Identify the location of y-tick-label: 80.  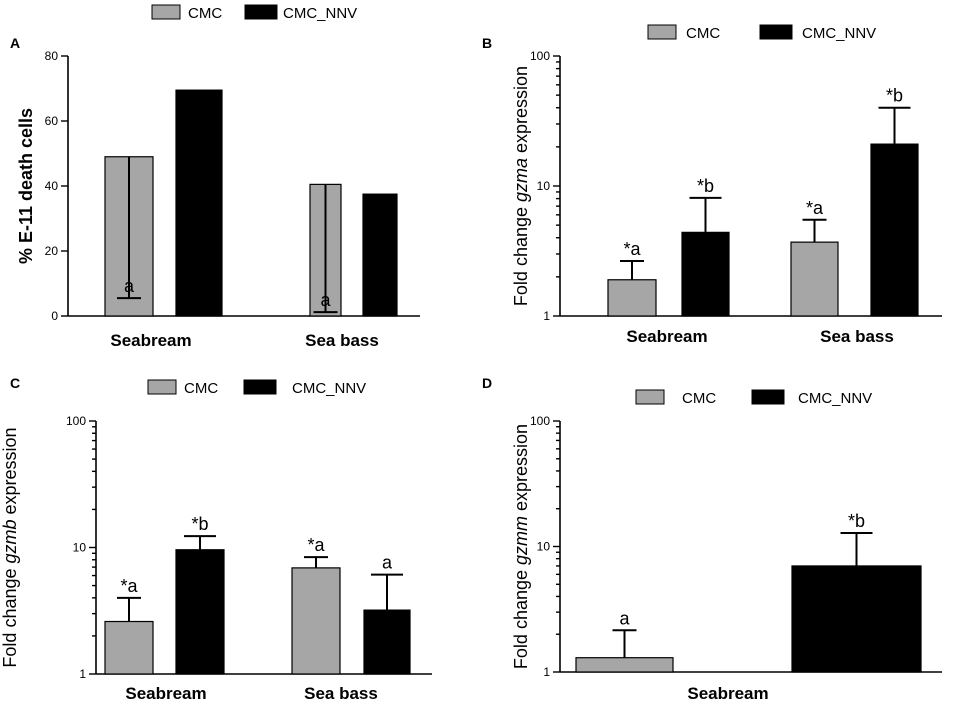
(52, 56).